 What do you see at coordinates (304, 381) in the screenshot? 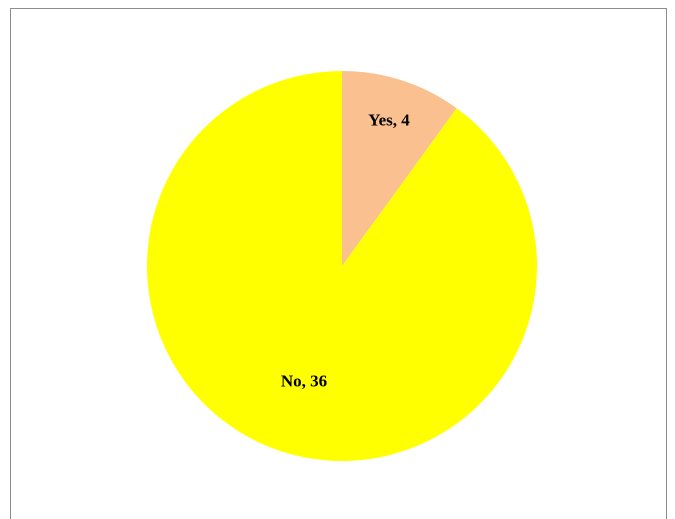
I see `data-label: No, 36` at bounding box center [304, 381].